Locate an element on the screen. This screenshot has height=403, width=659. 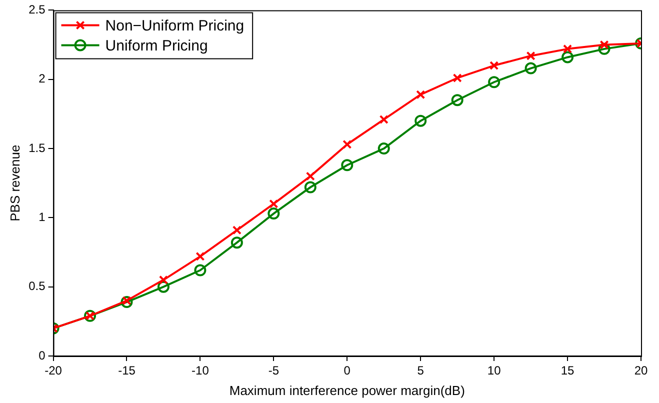
y-tick-label: 1 is located at coordinates (42, 217).